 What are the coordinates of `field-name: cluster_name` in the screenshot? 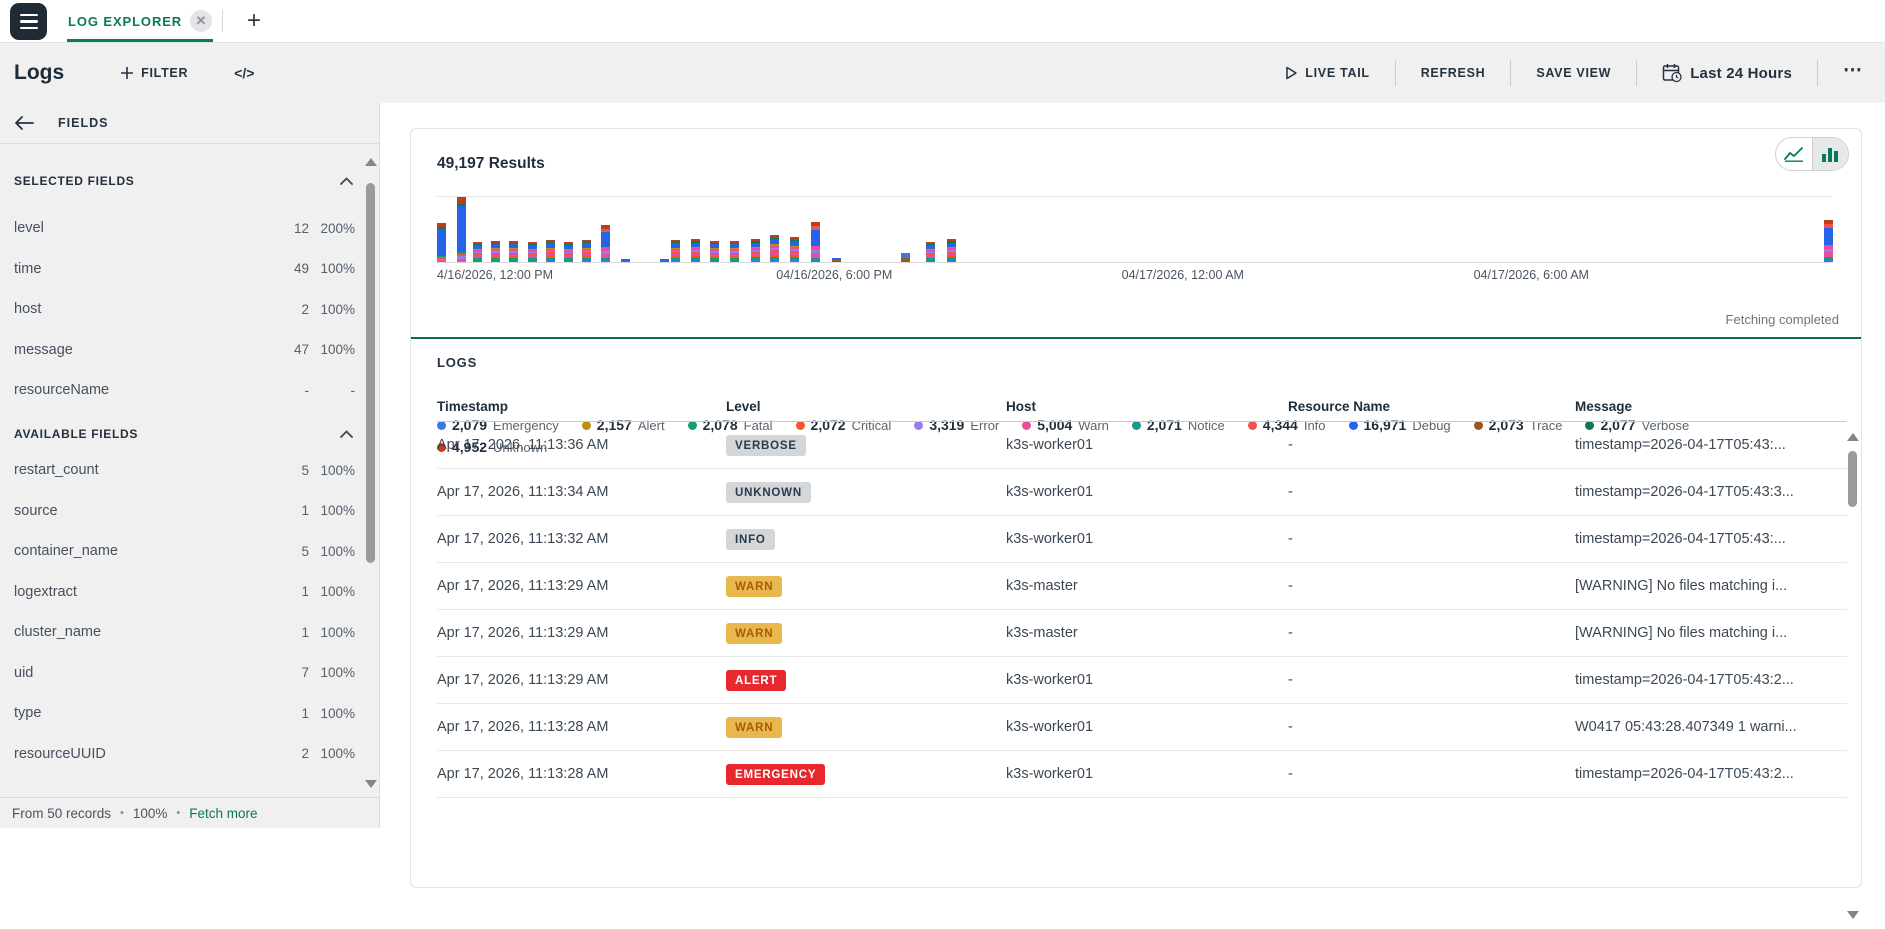 It's located at (58, 632).